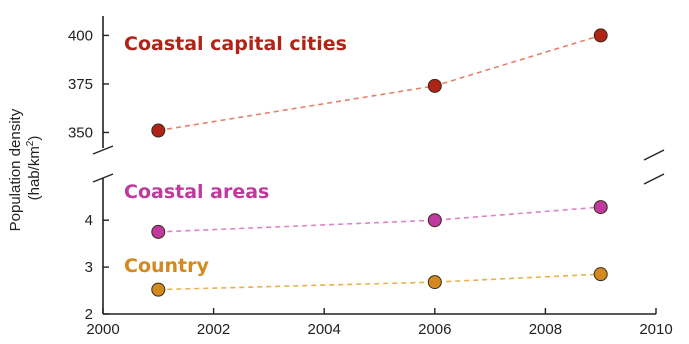 The width and height of the screenshot is (689, 344). What do you see at coordinates (80, 35) in the screenshot?
I see `y-upper-tick-label: 400` at bounding box center [80, 35].